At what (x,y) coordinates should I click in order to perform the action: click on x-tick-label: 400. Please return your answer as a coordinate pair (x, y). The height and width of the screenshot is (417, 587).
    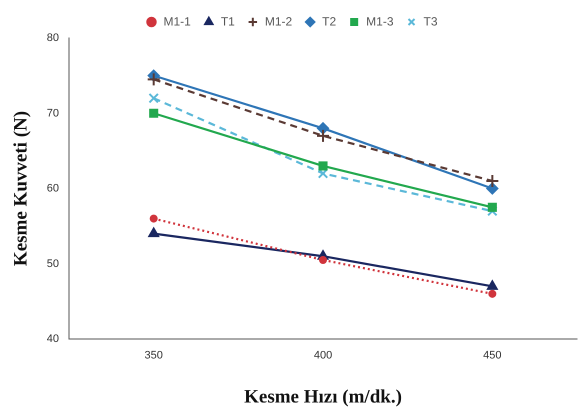
    Looking at the image, I should click on (323, 356).